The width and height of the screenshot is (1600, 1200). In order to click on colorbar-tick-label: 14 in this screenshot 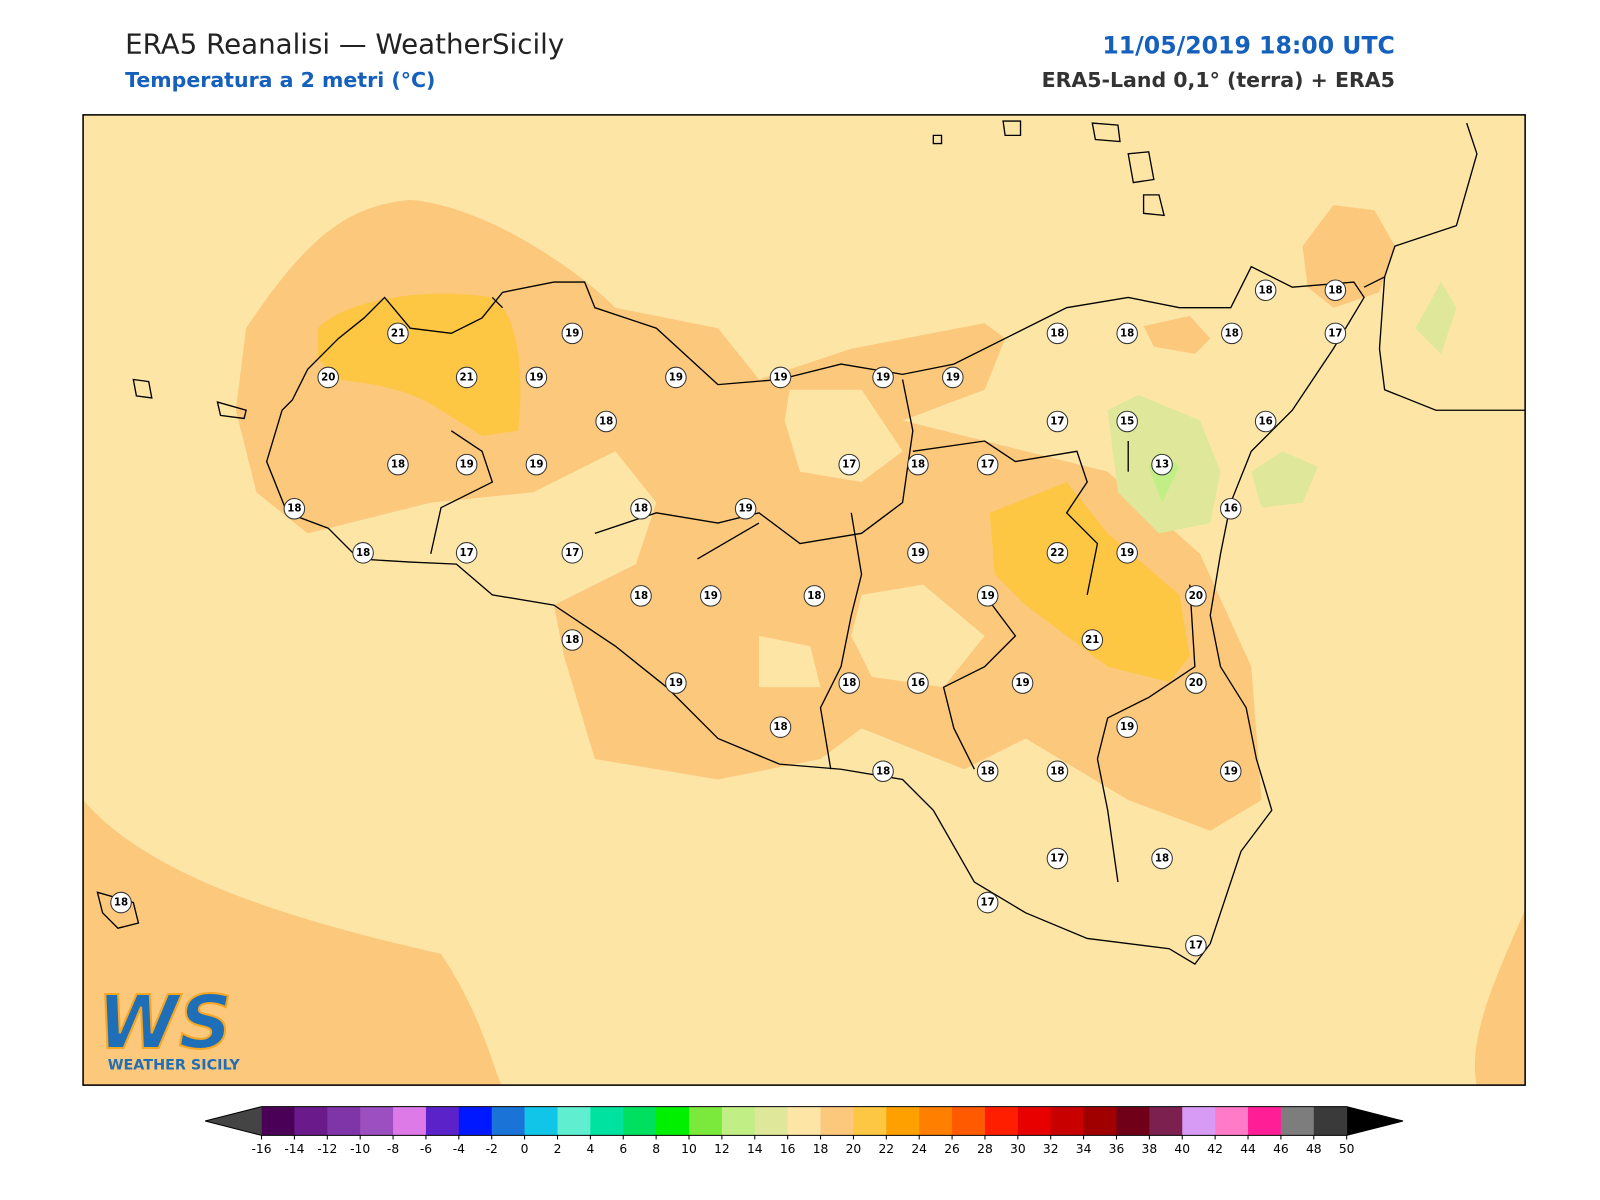, I will do `click(755, 1149)`.